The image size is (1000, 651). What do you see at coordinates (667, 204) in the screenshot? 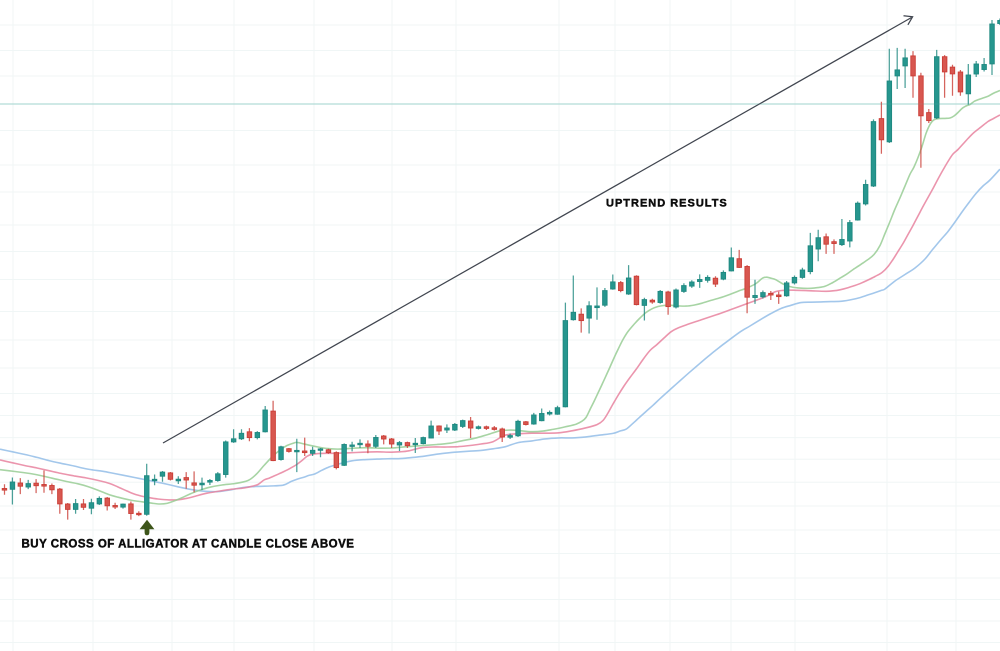
I see `svg-text: UPTREND RESULTS` at bounding box center [667, 204].